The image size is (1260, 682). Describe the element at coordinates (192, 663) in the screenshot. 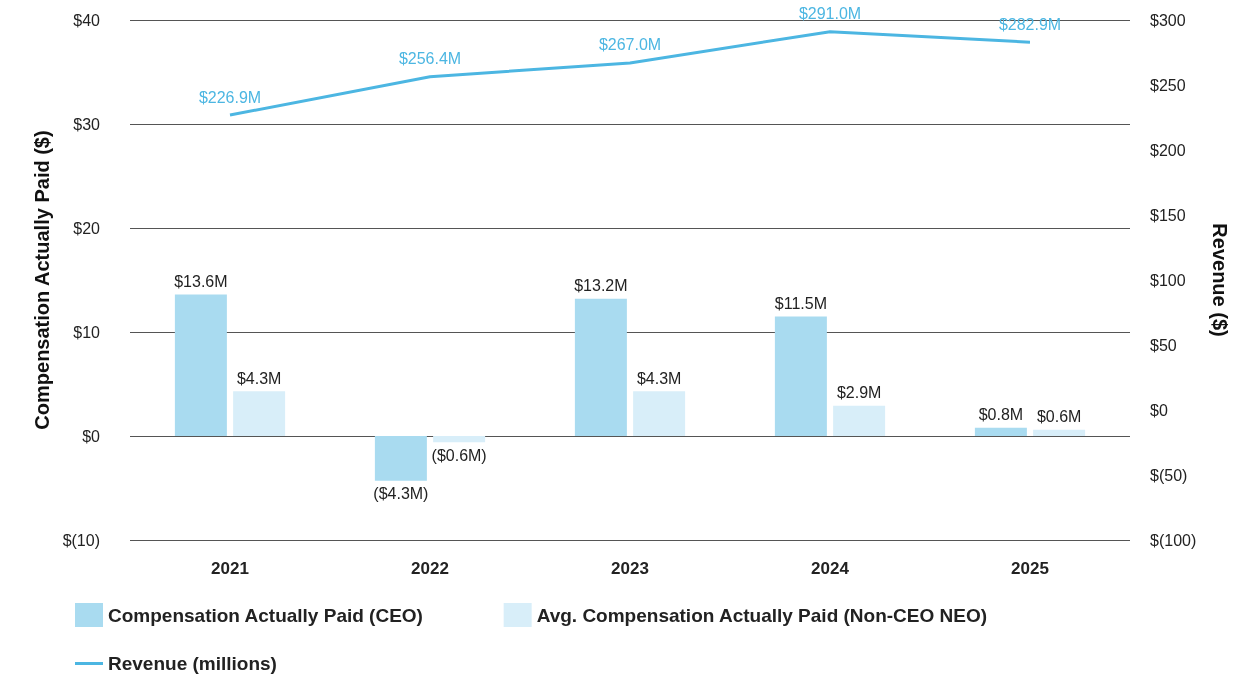

I see `legend-label: Revenue (millions)` at that location.